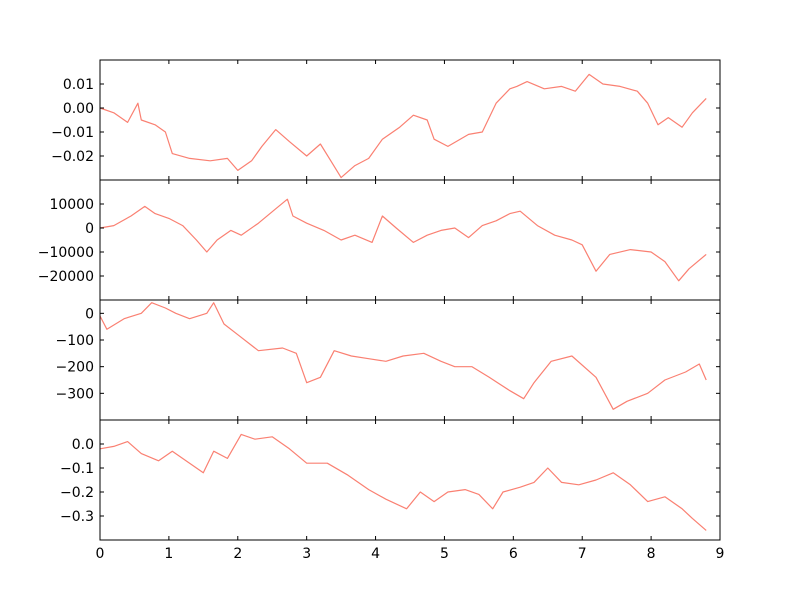 Image resolution: width=800 pixels, height=605 pixels. I want to click on panel-2-ytick-label: 0, so click(89, 229).